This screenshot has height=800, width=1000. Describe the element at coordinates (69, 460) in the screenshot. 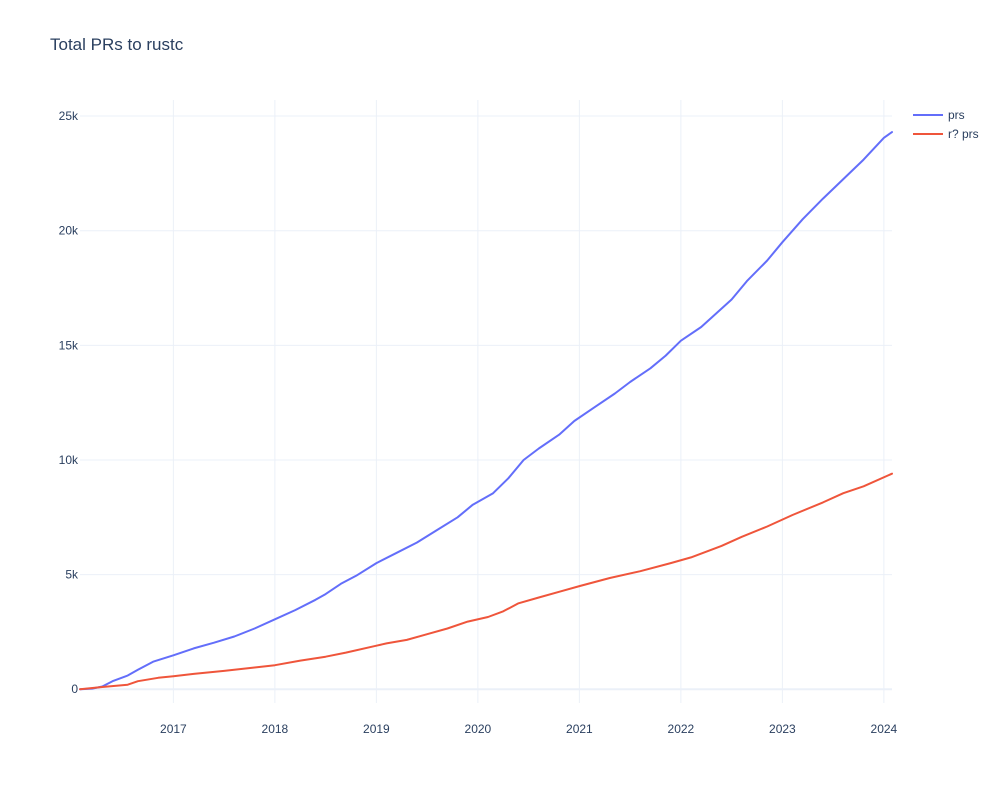

I see `y-tick-label: 10k` at that location.